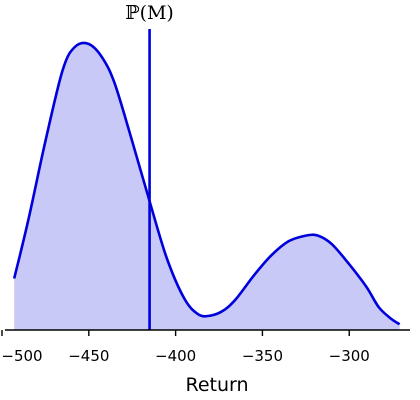  Describe the element at coordinates (88, 356) in the screenshot. I see `x-tick-label: −450` at that location.